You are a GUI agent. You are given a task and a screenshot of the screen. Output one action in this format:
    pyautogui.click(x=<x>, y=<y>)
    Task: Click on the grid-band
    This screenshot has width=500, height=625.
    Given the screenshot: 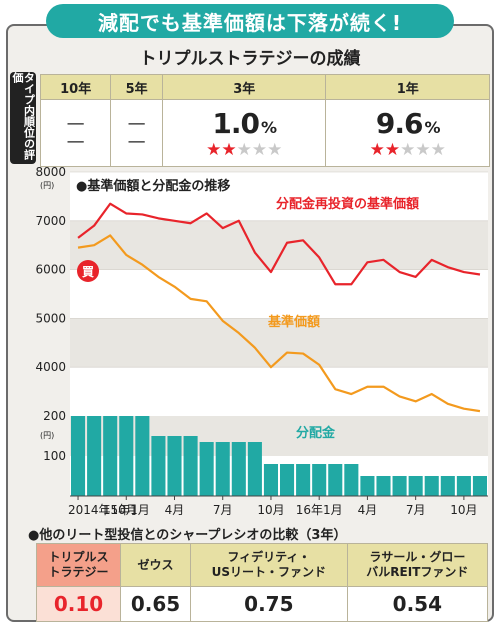 What is the action you would take?
    pyautogui.click(x=279, y=245)
    